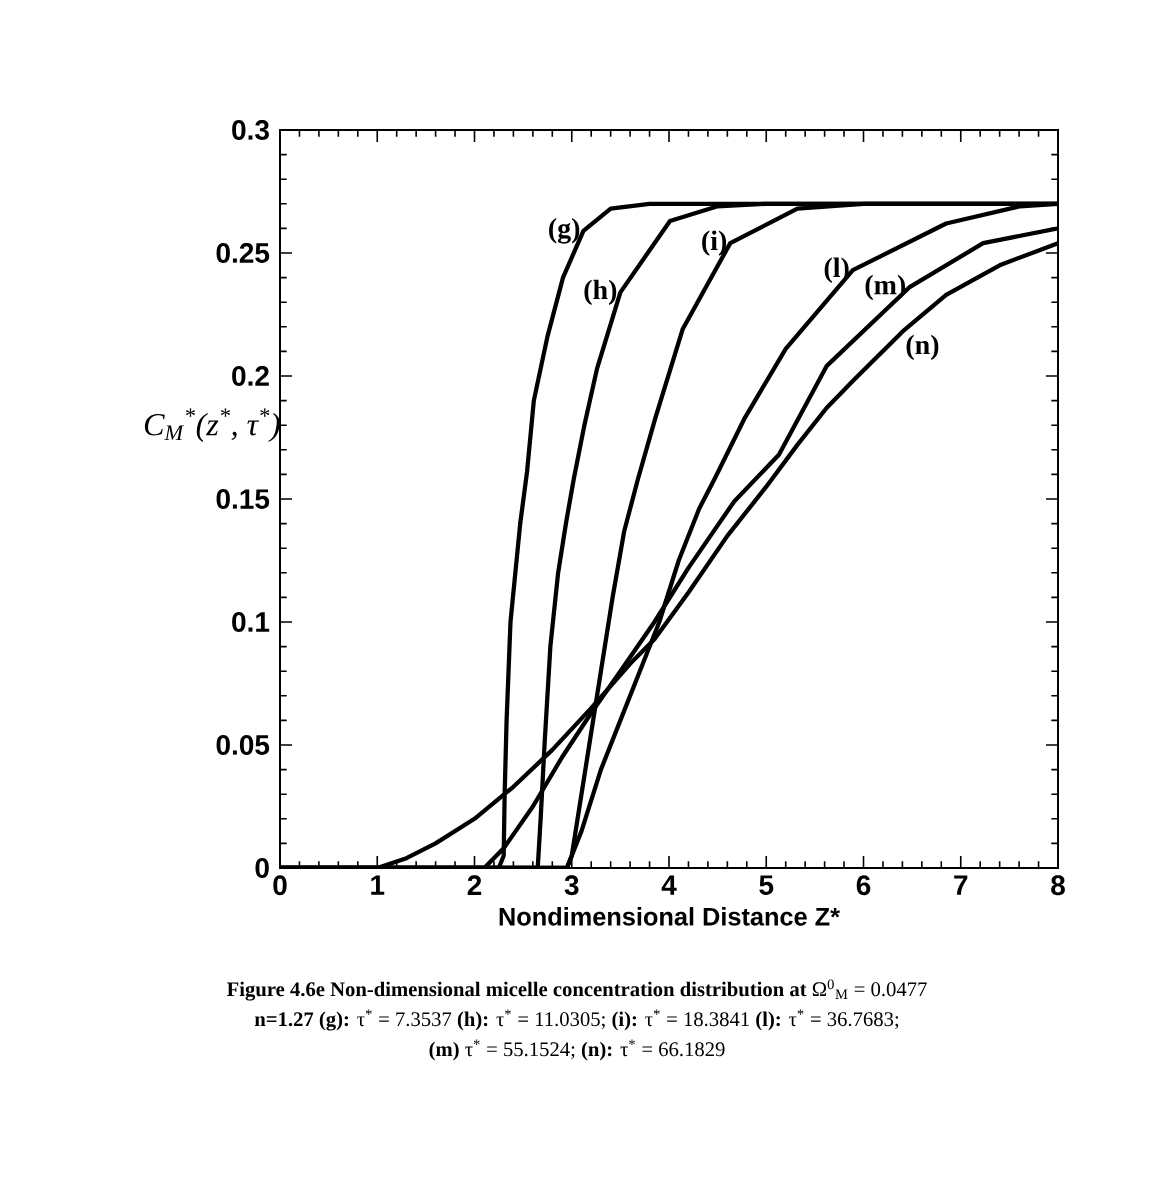 This screenshot has height=1203, width=1154. Describe the element at coordinates (1058, 885) in the screenshot. I see `x-tick-label: 8` at that location.